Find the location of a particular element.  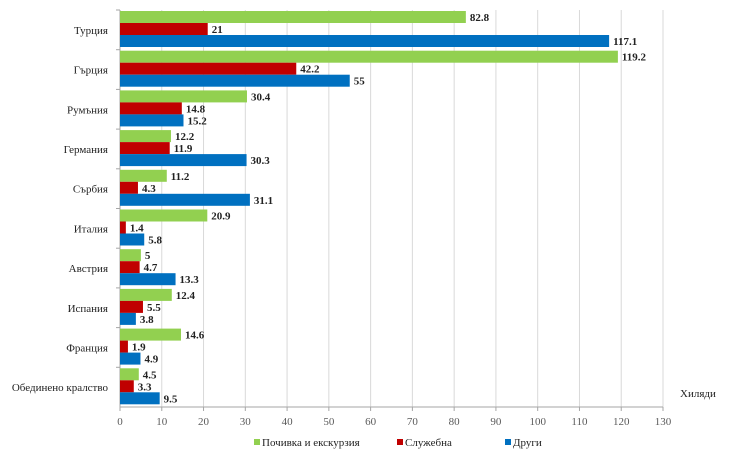

data-label: 5 is located at coordinates (148, 256).